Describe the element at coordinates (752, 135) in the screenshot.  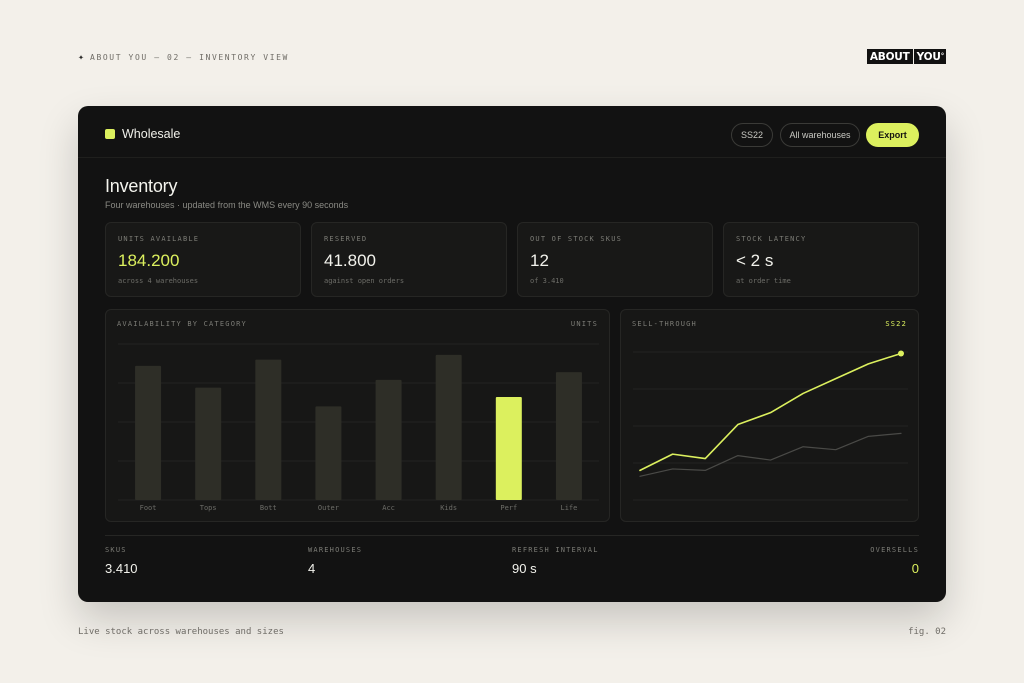
I see `season-filter-pill: SS22` at that location.